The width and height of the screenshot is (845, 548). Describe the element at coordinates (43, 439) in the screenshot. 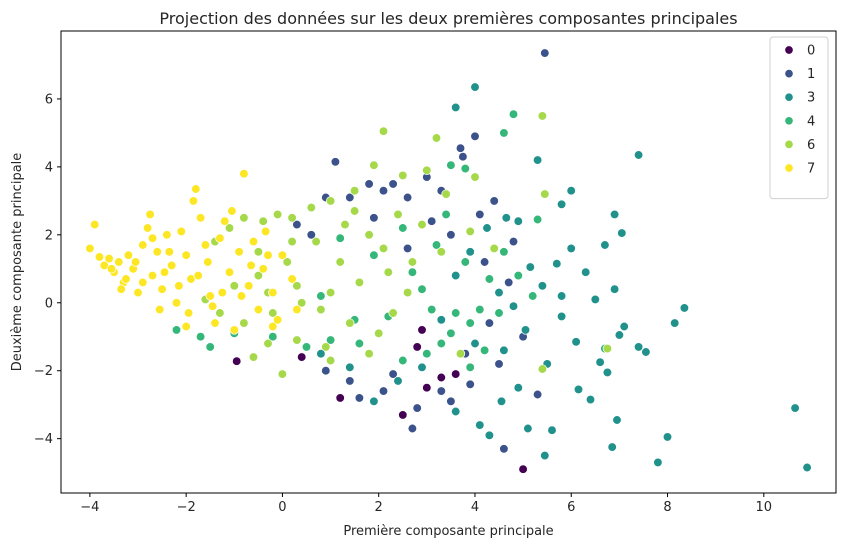

I see `y-tick-label: −4` at that location.